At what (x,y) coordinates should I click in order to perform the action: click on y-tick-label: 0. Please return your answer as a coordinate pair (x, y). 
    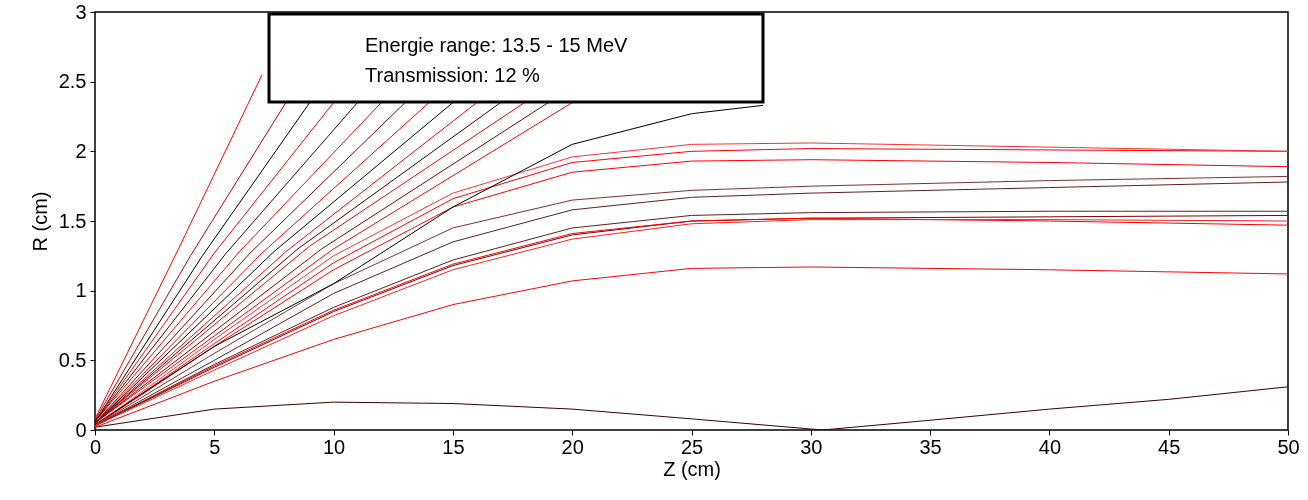
    Looking at the image, I should click on (81, 429).